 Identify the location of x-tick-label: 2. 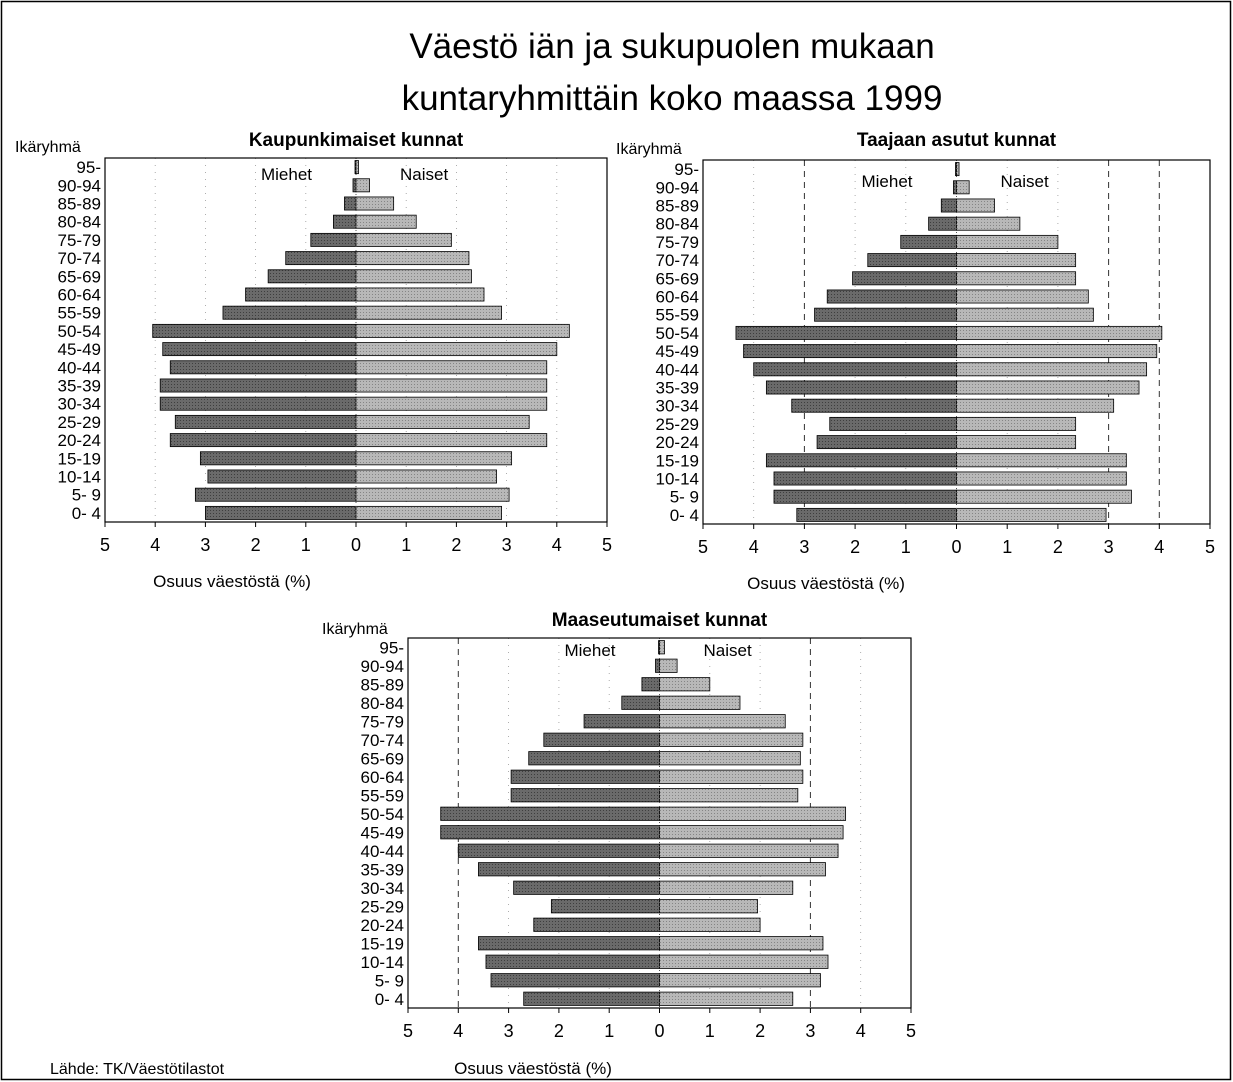
(456, 545).